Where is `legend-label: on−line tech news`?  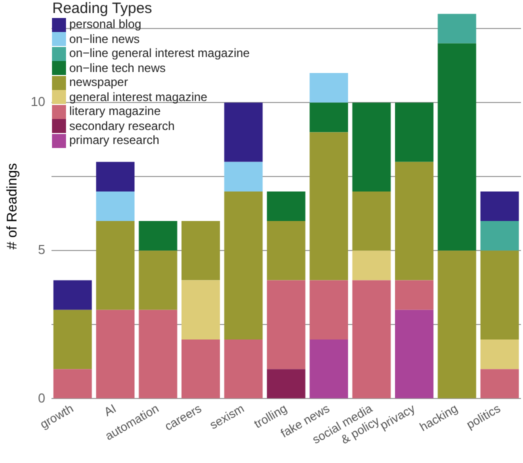
legend-label: on−line tech news is located at coordinates (117, 68).